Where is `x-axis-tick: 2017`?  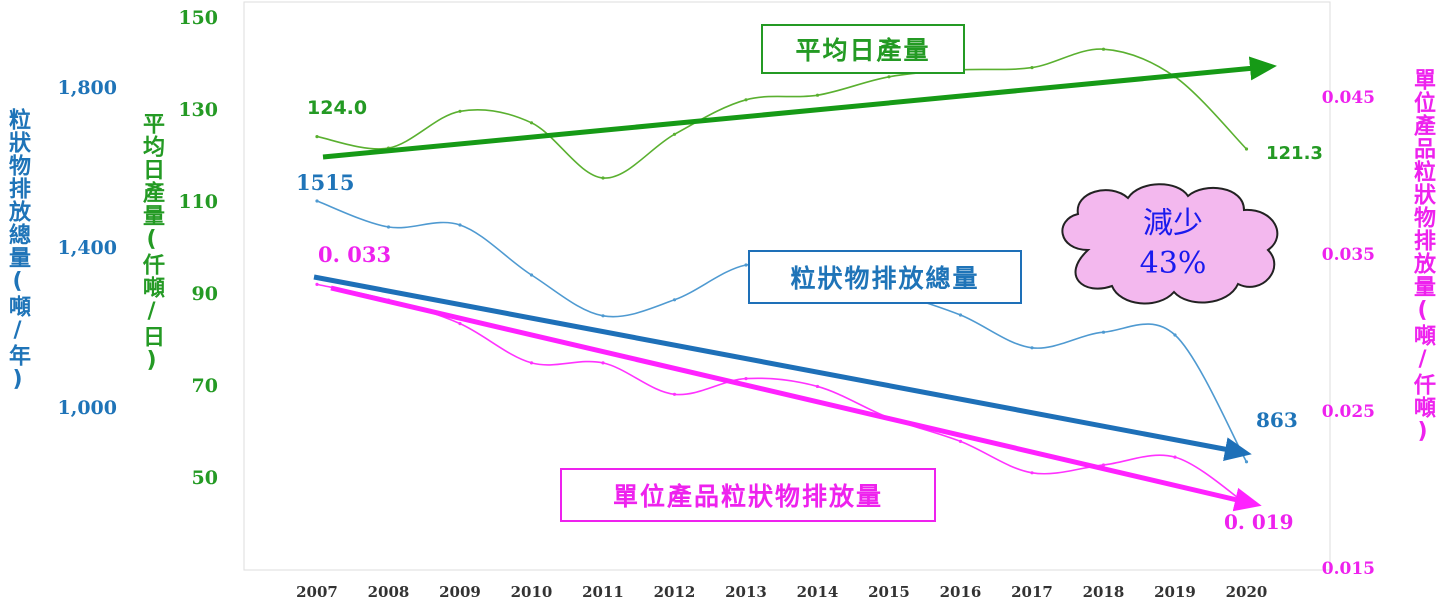
x-axis-tick: 2017 is located at coordinates (1032, 592).